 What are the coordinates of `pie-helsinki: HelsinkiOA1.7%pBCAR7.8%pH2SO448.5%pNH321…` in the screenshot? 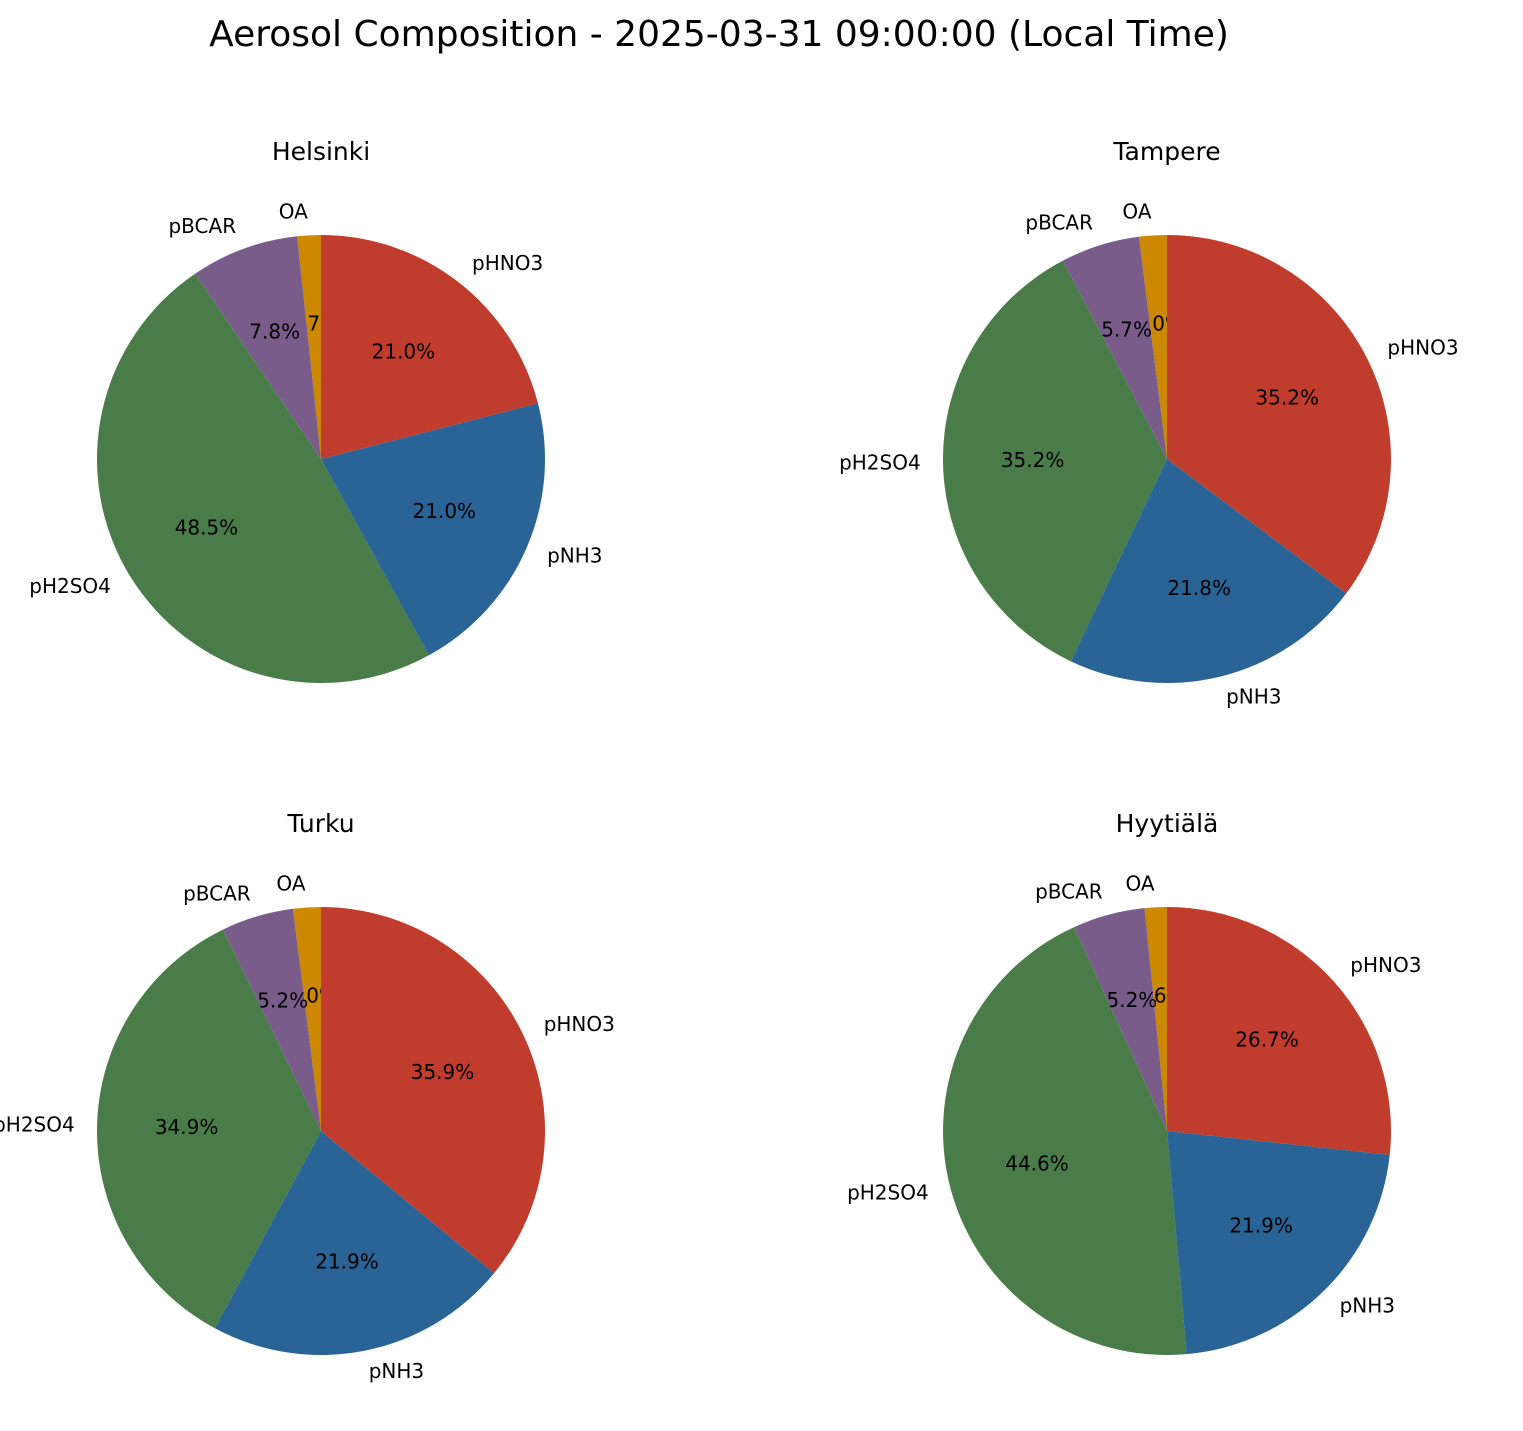 It's located at (316, 410).